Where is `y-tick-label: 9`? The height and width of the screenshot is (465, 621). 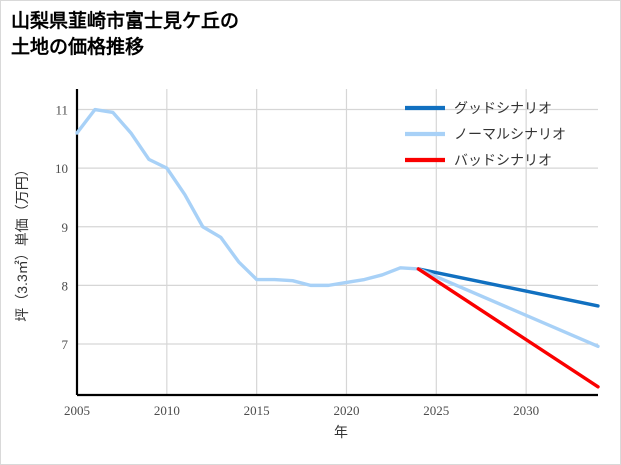
y-tick-label: 9 is located at coordinates (65, 227).